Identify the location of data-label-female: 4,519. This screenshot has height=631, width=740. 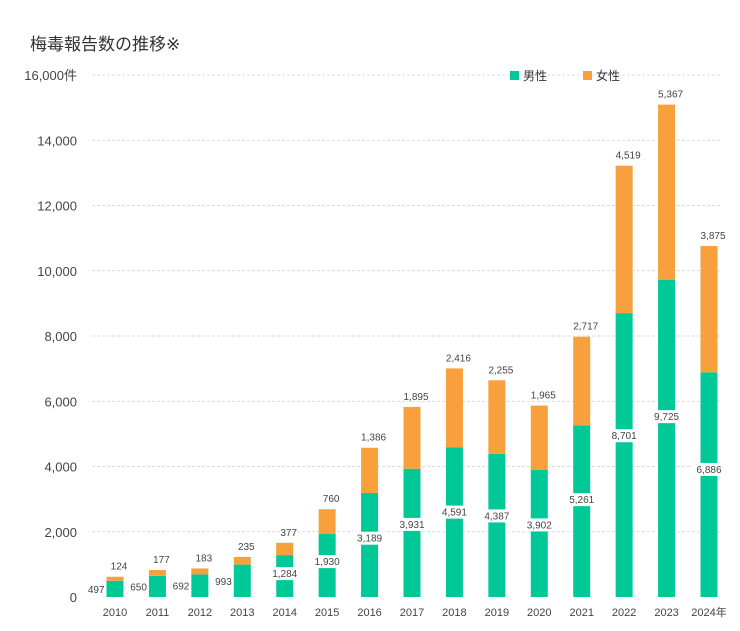
(628, 156).